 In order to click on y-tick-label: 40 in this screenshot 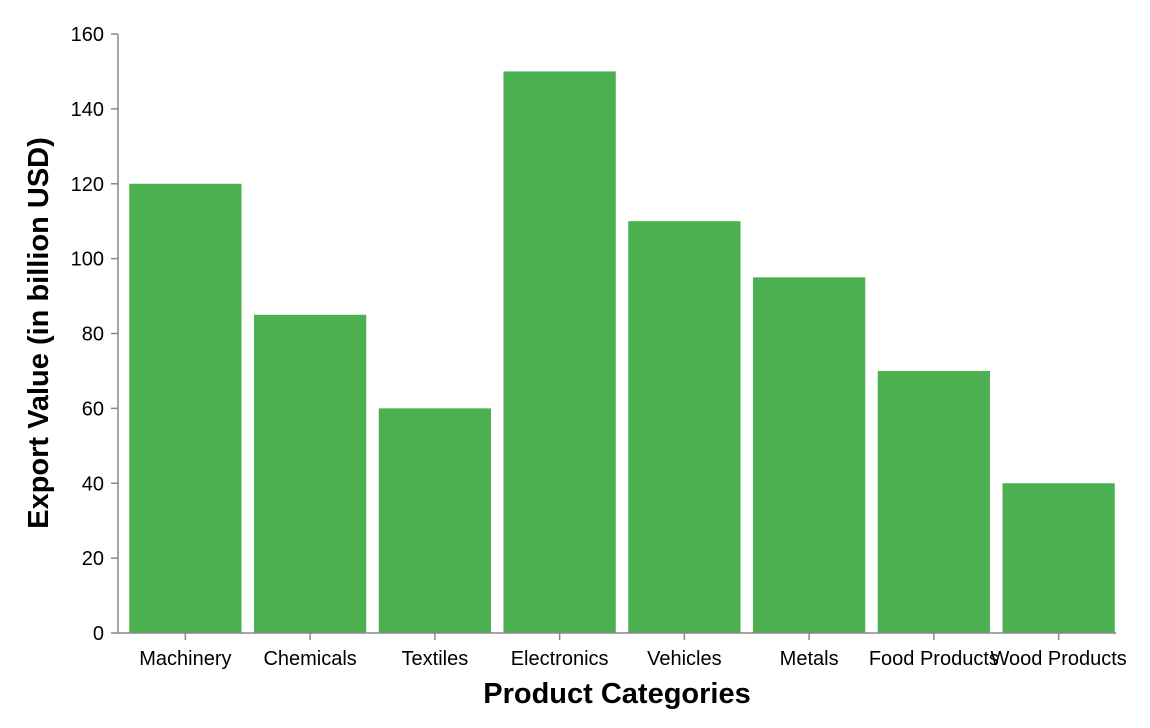, I will do `click(93, 484)`.